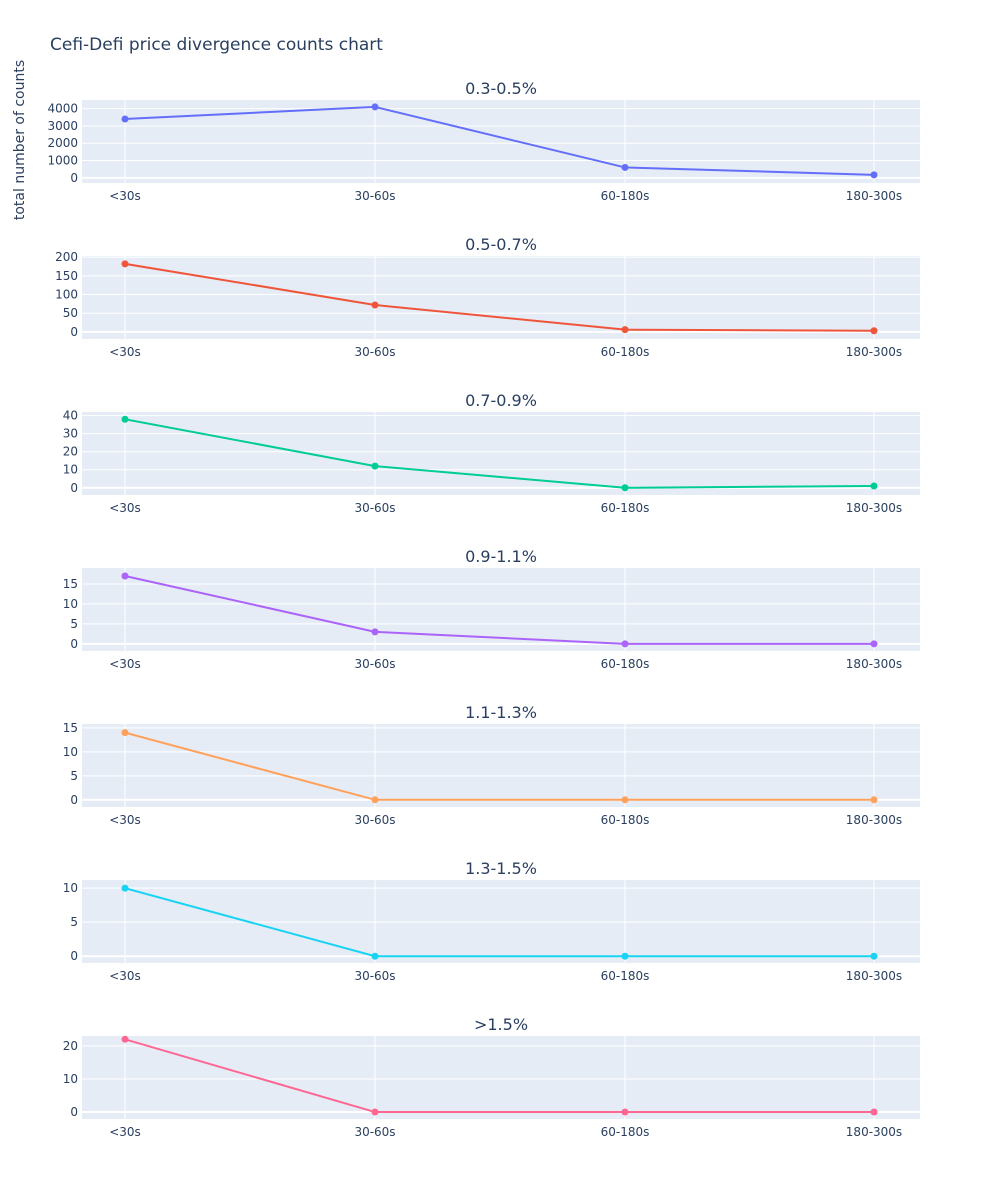  Describe the element at coordinates (501, 244) in the screenshot. I see `subplot-title: 0.5-0.7%` at that location.